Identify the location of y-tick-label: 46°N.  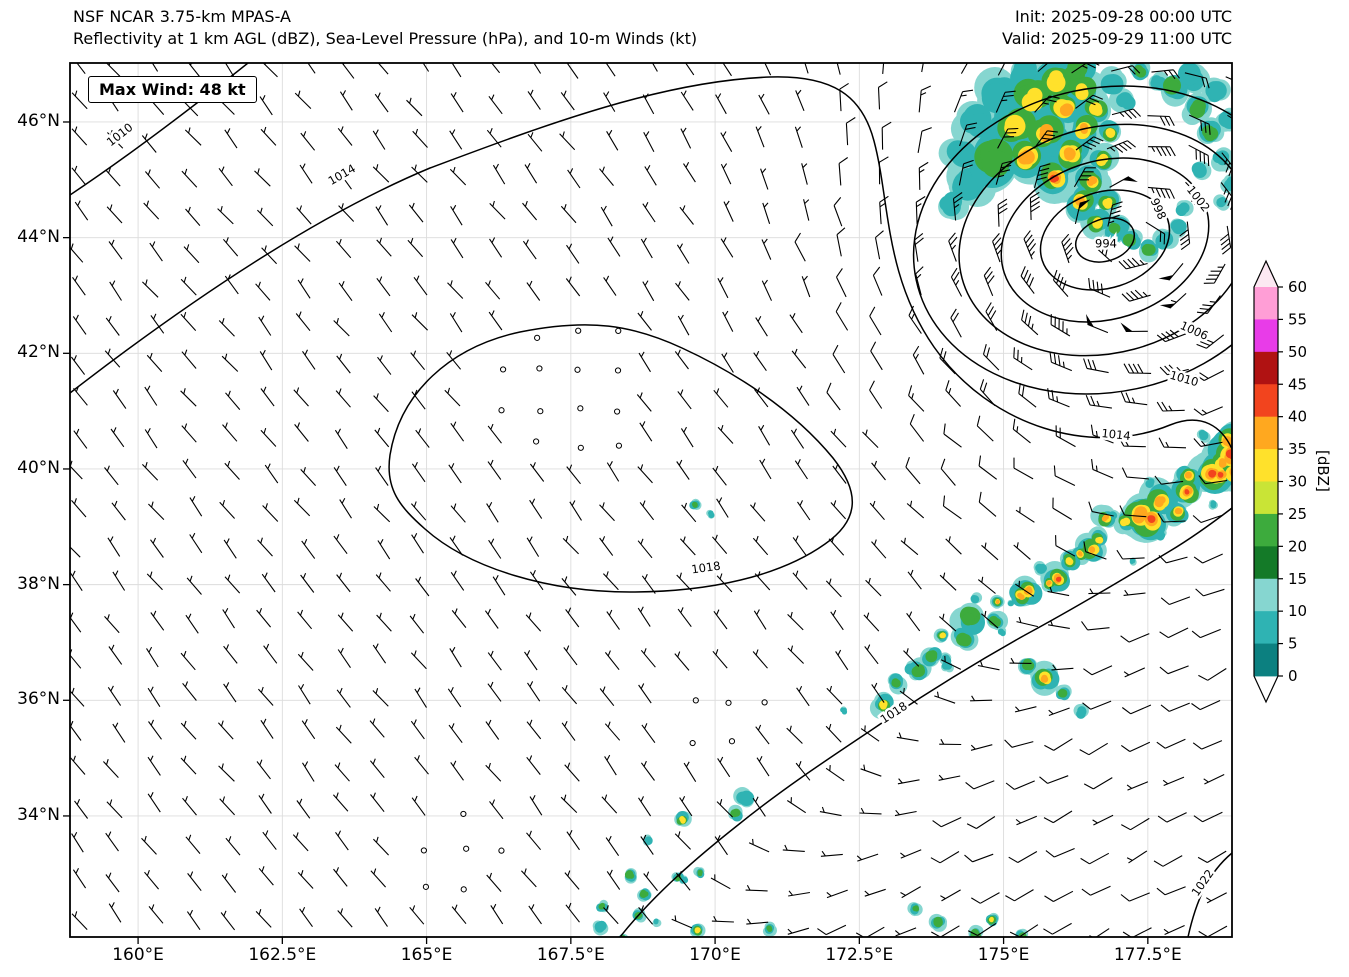
(38, 120).